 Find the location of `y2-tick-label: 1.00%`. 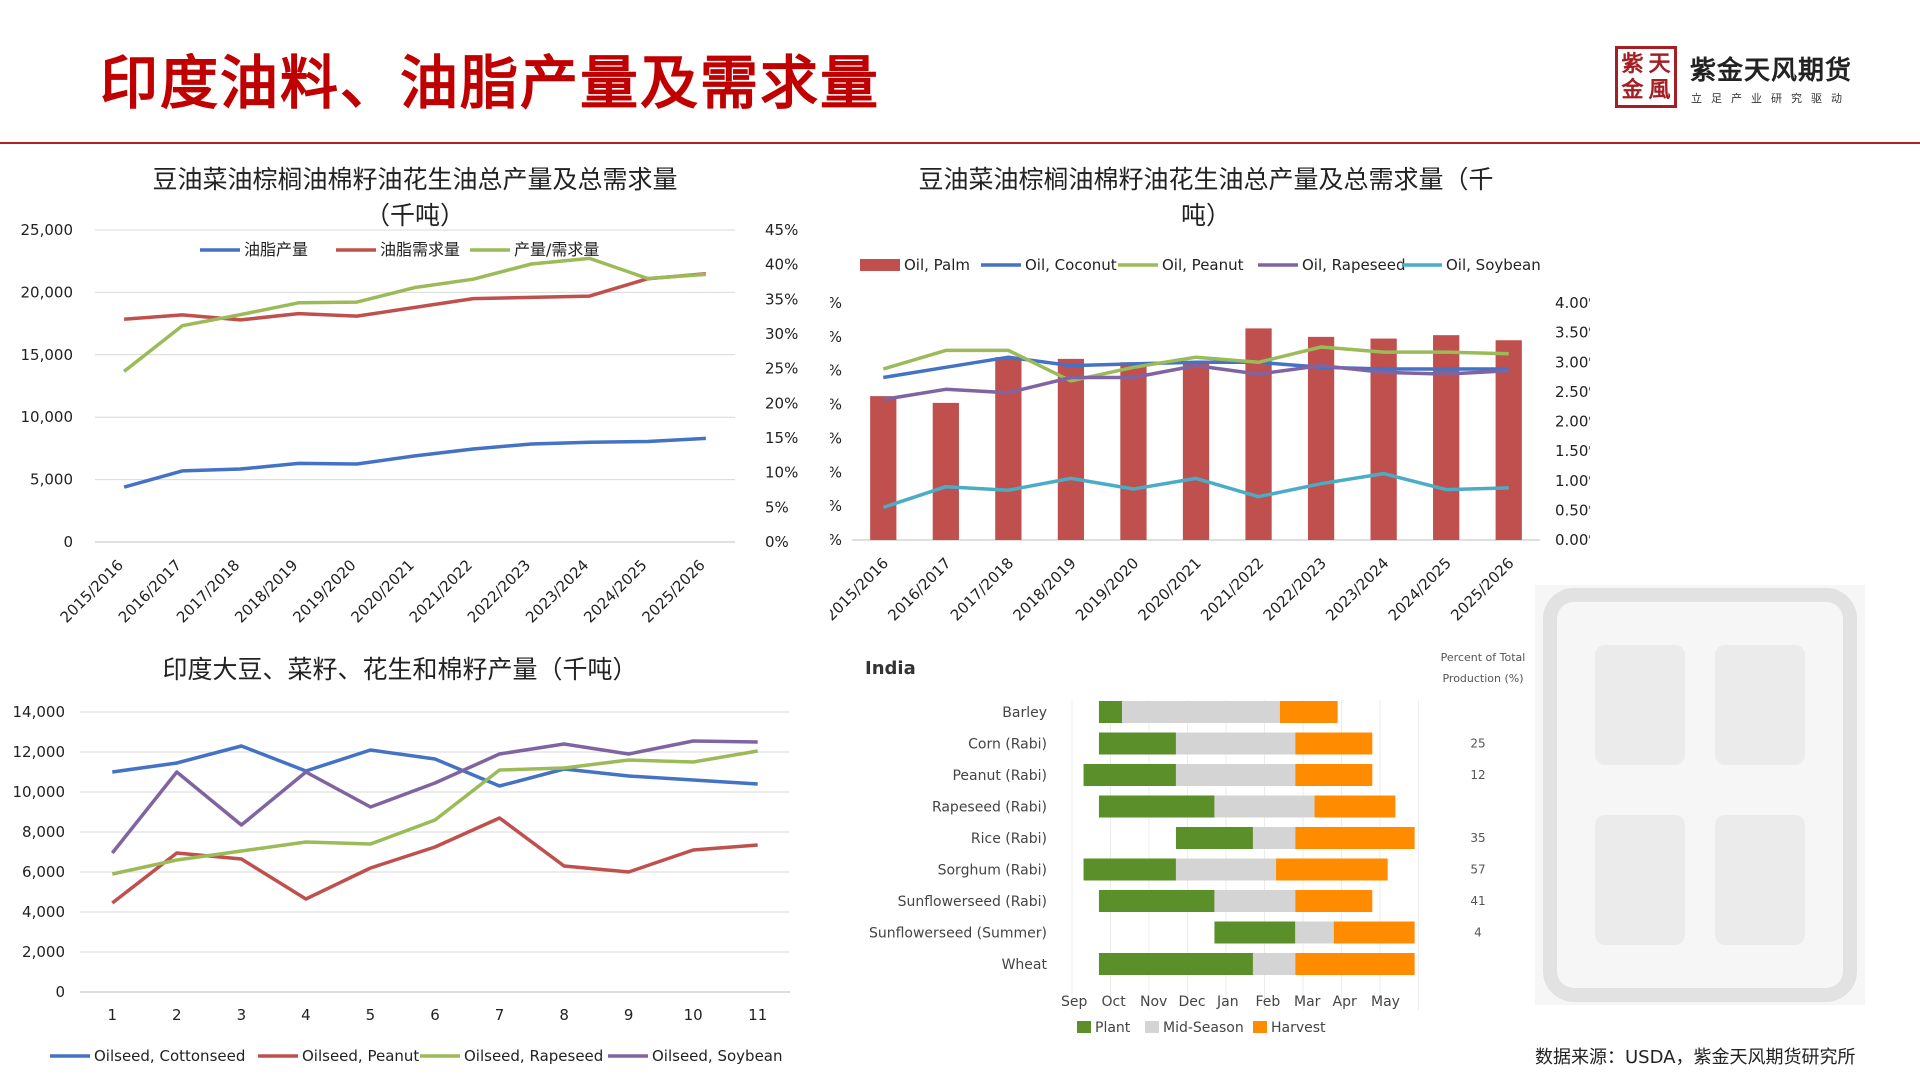

y2-tick-label: 1.00% is located at coordinates (1572, 481).